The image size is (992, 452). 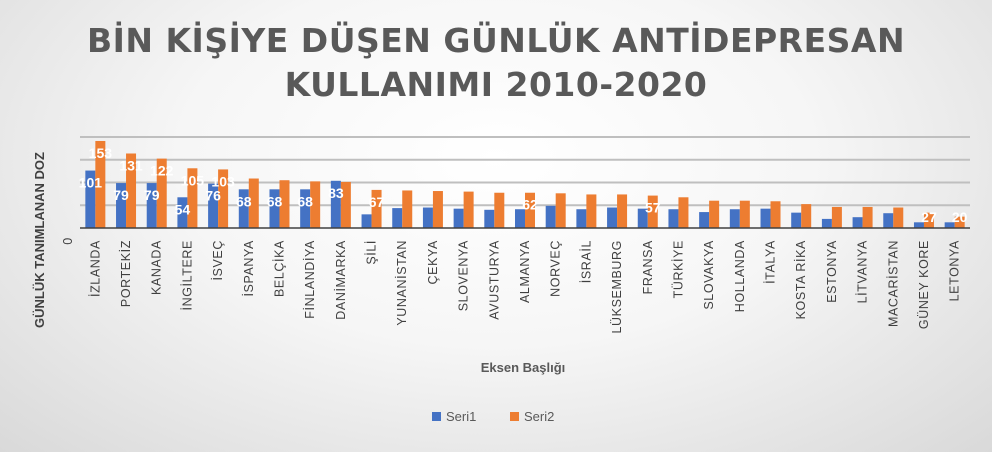 I want to click on data-label-seri2-29: 20, so click(x=960, y=217).